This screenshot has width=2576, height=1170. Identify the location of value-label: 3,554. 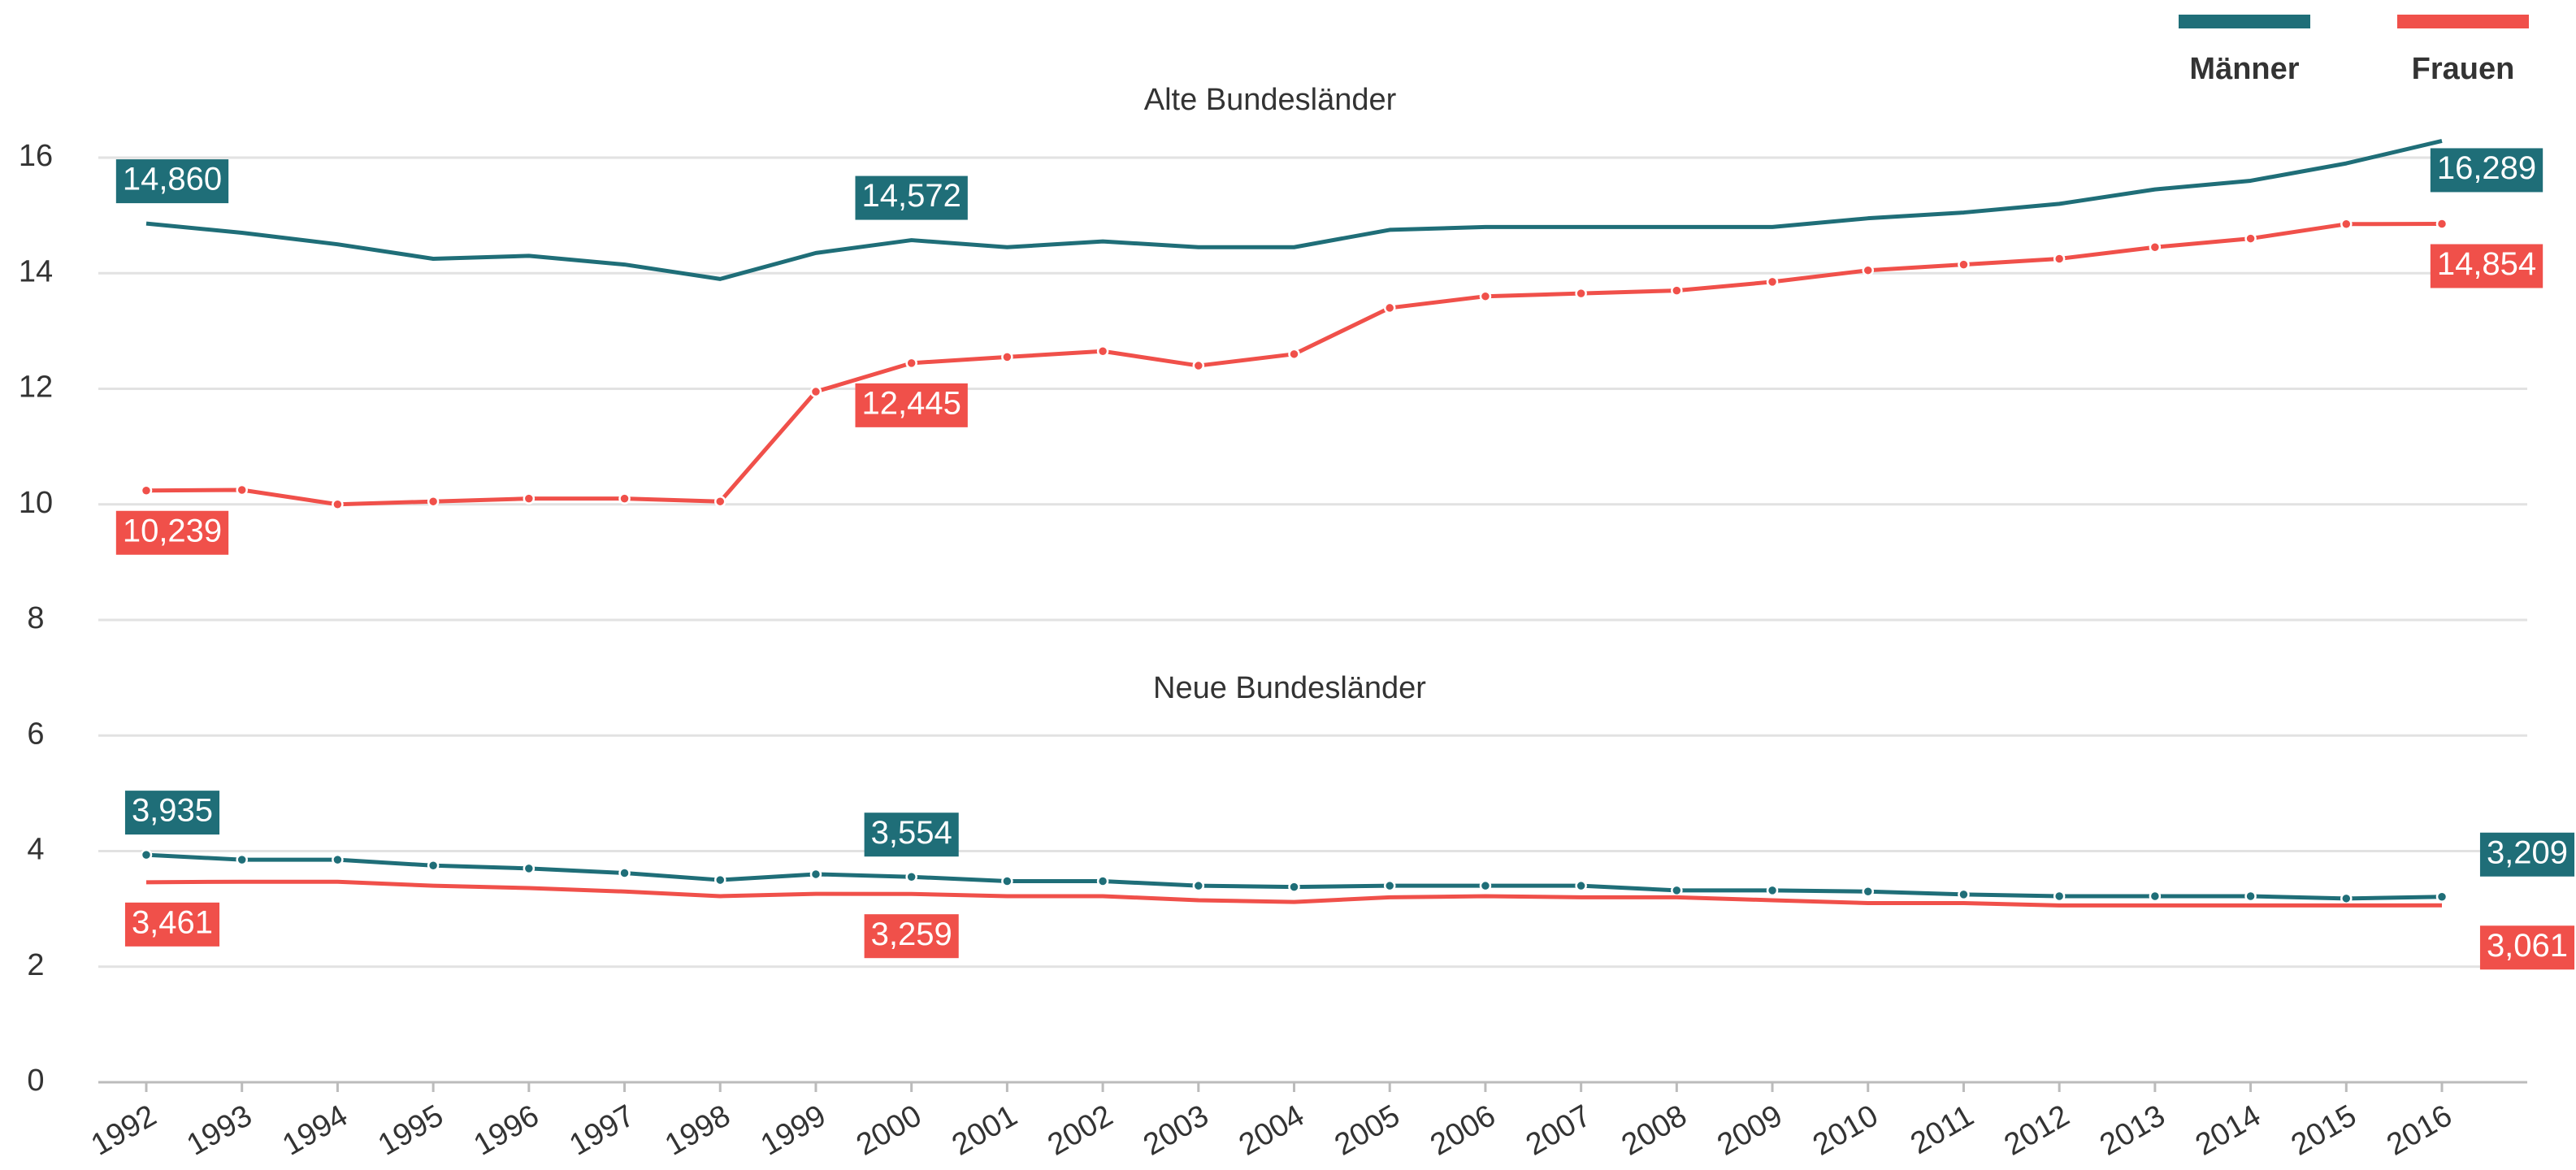
(911, 833).